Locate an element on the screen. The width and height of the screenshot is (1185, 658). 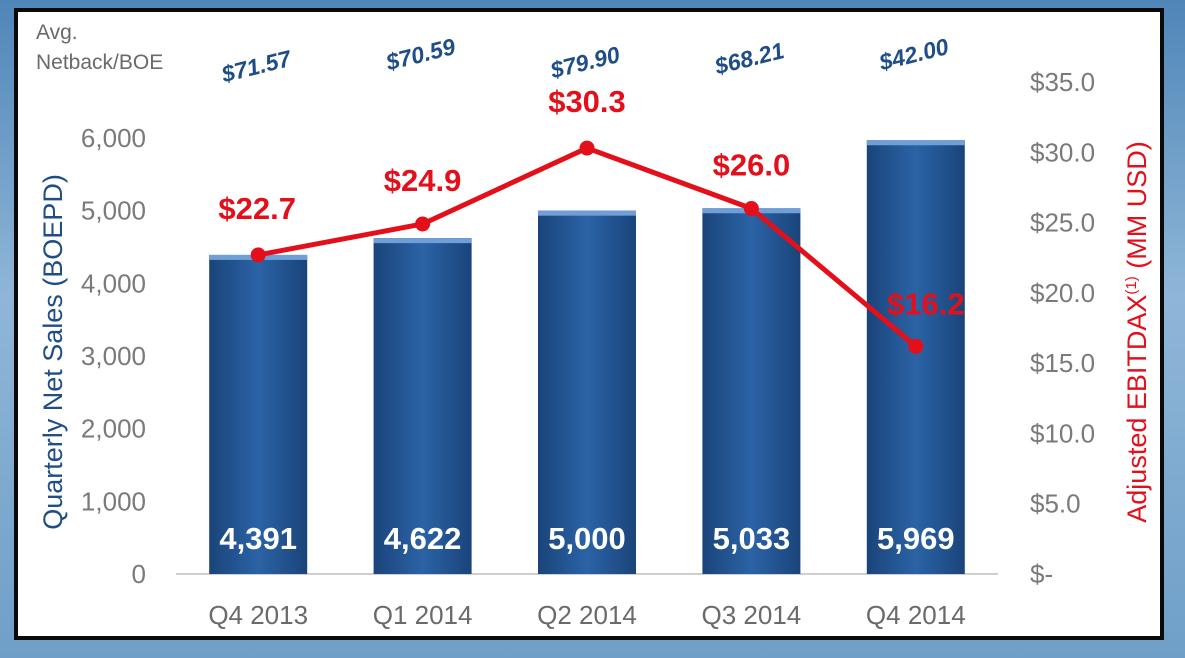
ebitdax-value-label: $24.9 is located at coordinates (423, 180).